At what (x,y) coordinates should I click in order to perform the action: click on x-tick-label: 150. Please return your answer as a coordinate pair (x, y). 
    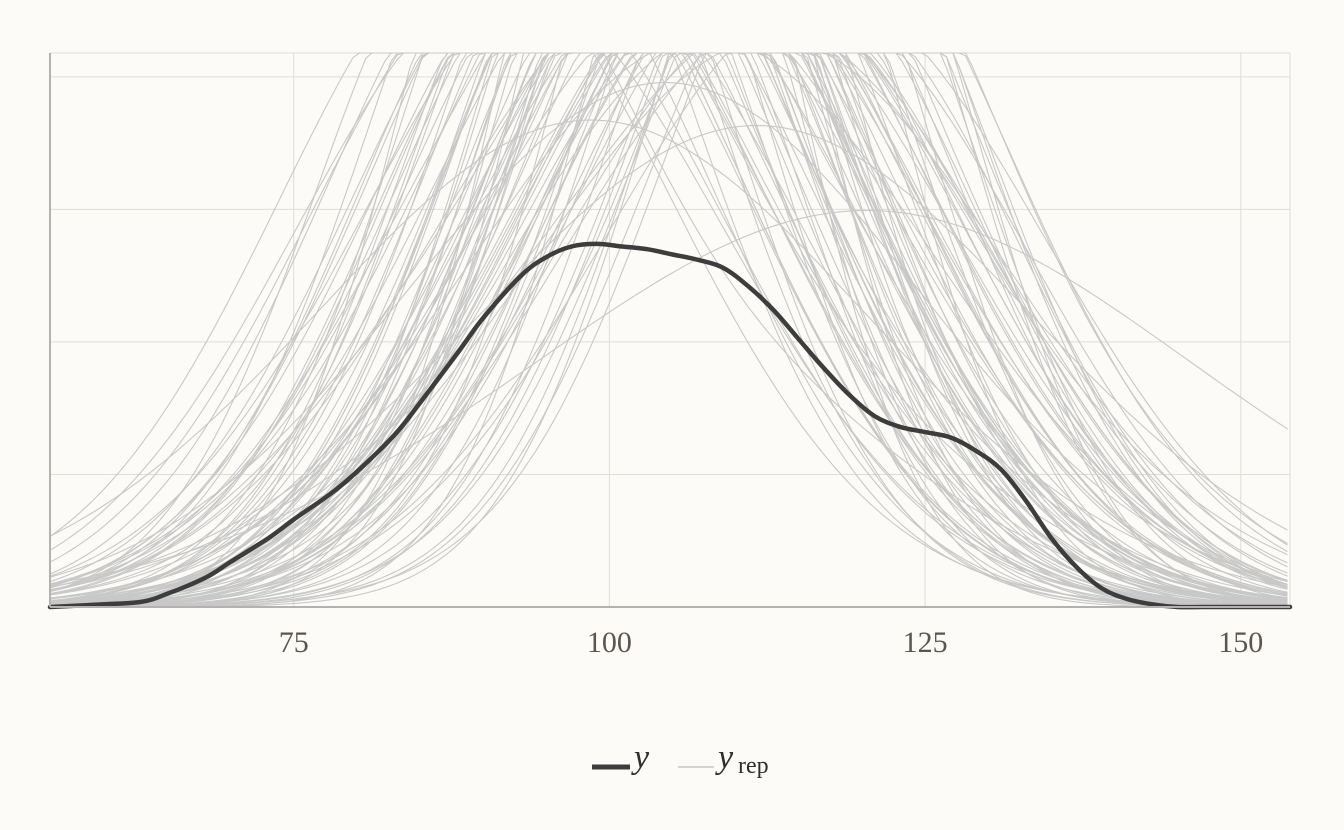
    Looking at the image, I should click on (1240, 642).